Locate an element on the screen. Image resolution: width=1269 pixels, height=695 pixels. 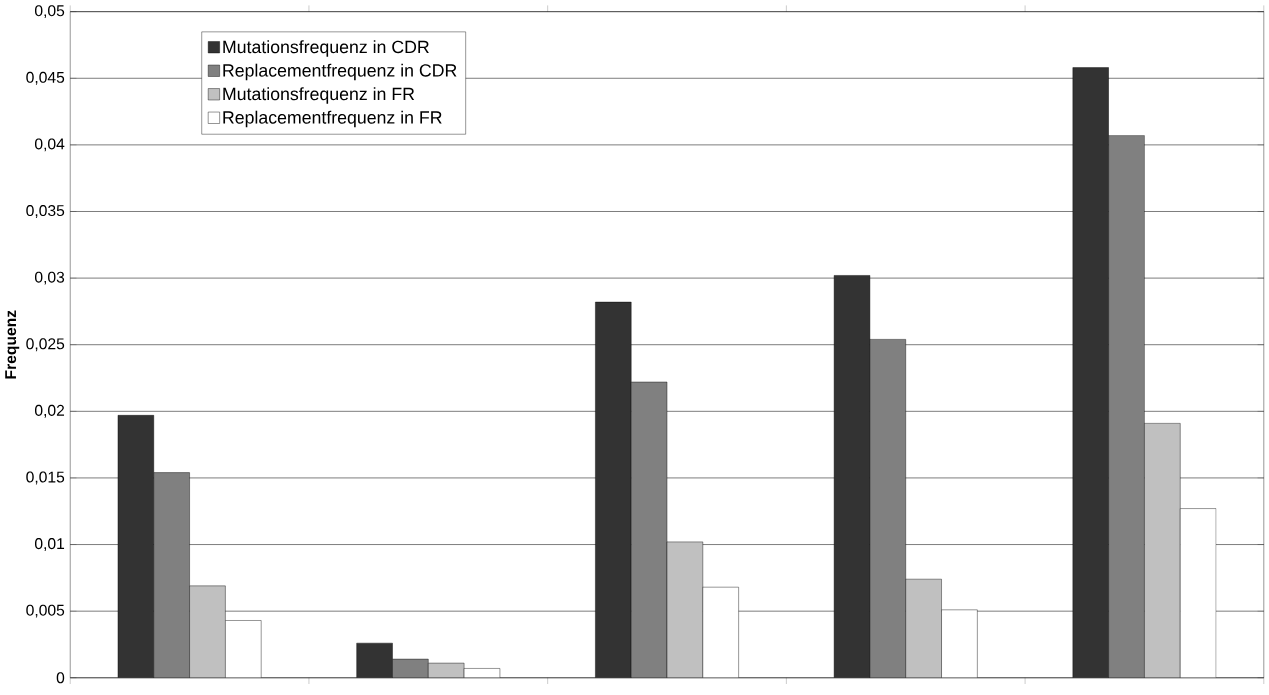
y-tick-label: 0,01 is located at coordinates (49, 545).